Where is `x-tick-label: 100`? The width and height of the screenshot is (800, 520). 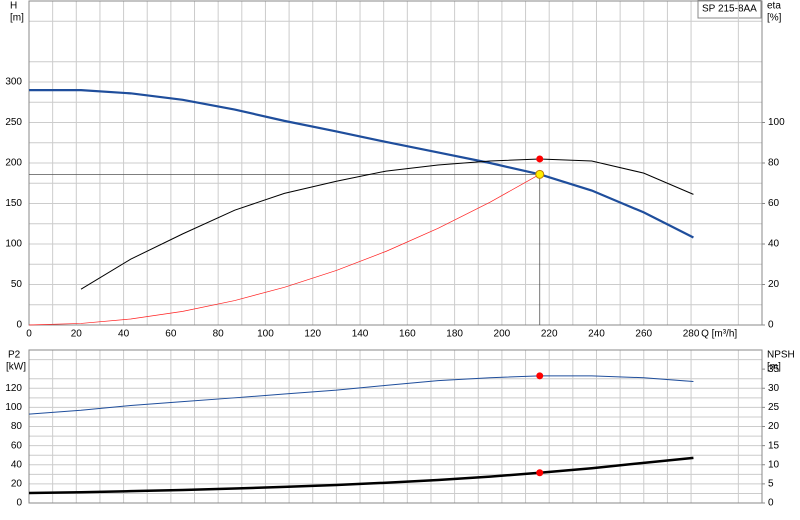 x-tick-label: 100 is located at coordinates (265, 334).